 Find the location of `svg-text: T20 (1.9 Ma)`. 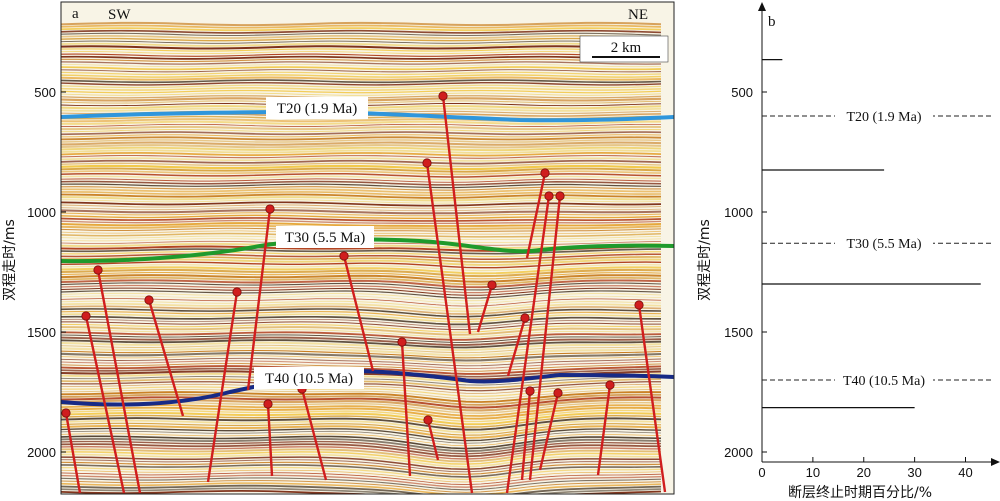

svg-text: T20 (1.9 Ma) is located at coordinates (317, 109).